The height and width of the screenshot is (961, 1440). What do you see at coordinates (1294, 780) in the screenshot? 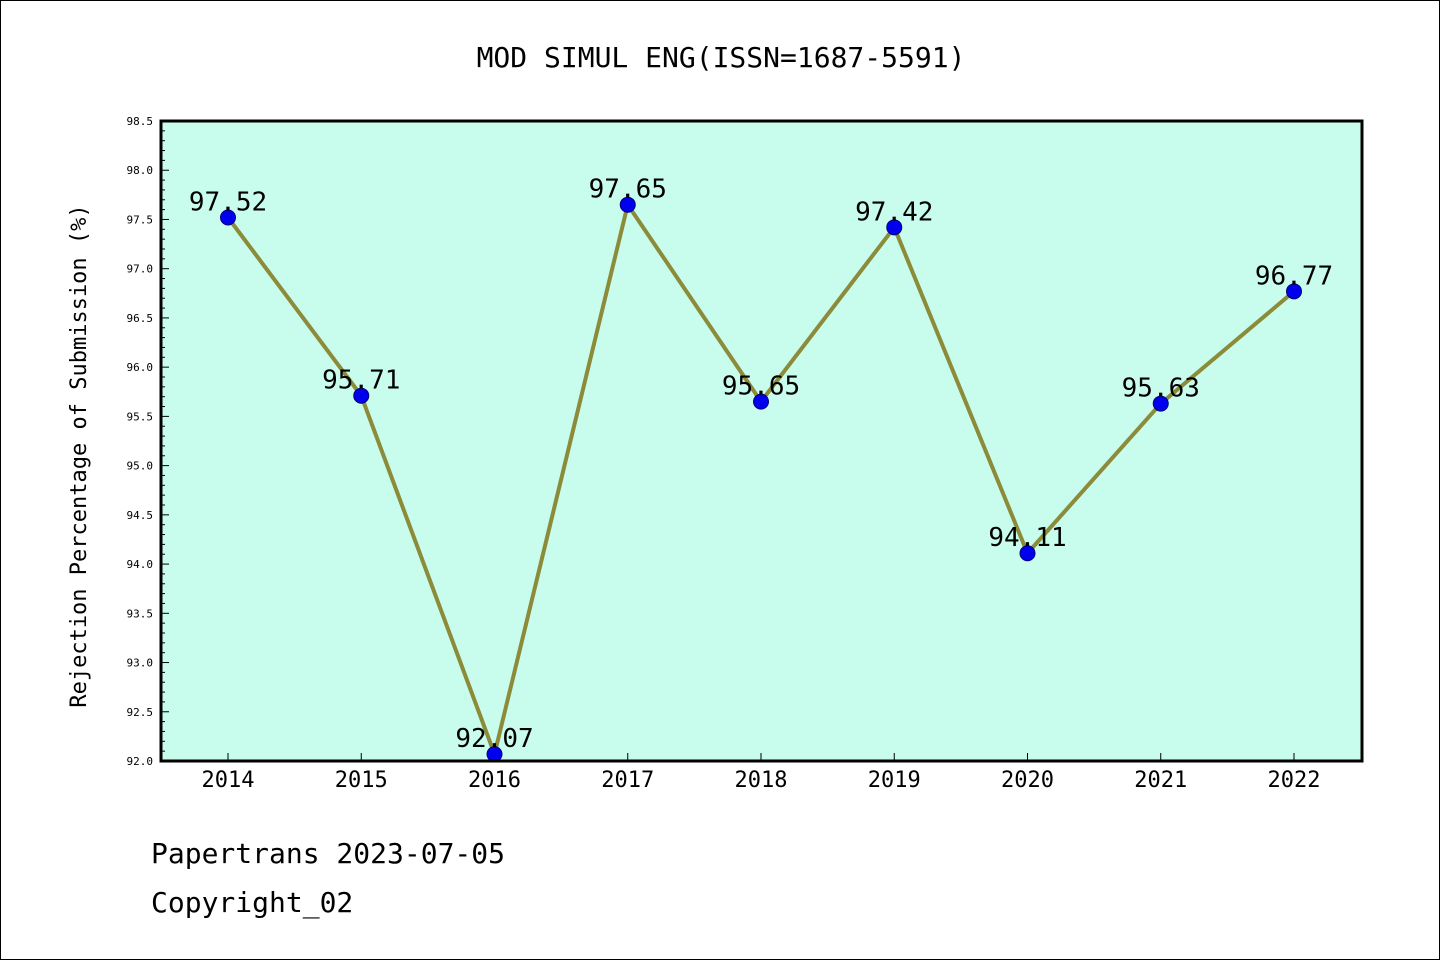
I see `x-tick-label: 2022` at bounding box center [1294, 780].